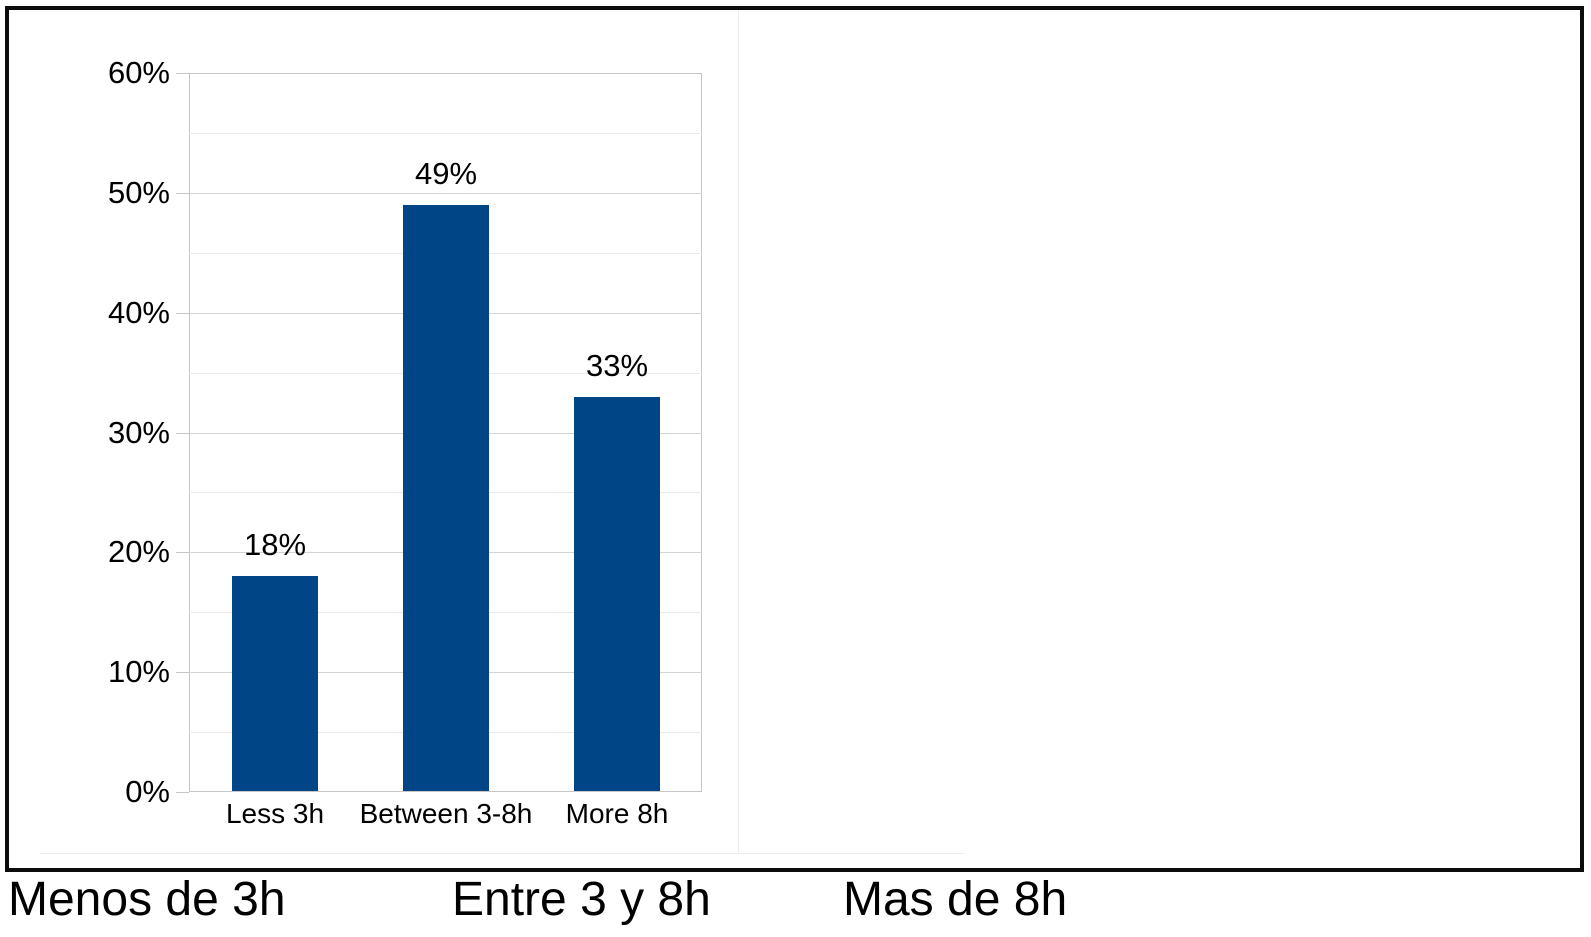 The height and width of the screenshot is (937, 1591). I want to click on chart-image-edge-horizontal, so click(502, 853).